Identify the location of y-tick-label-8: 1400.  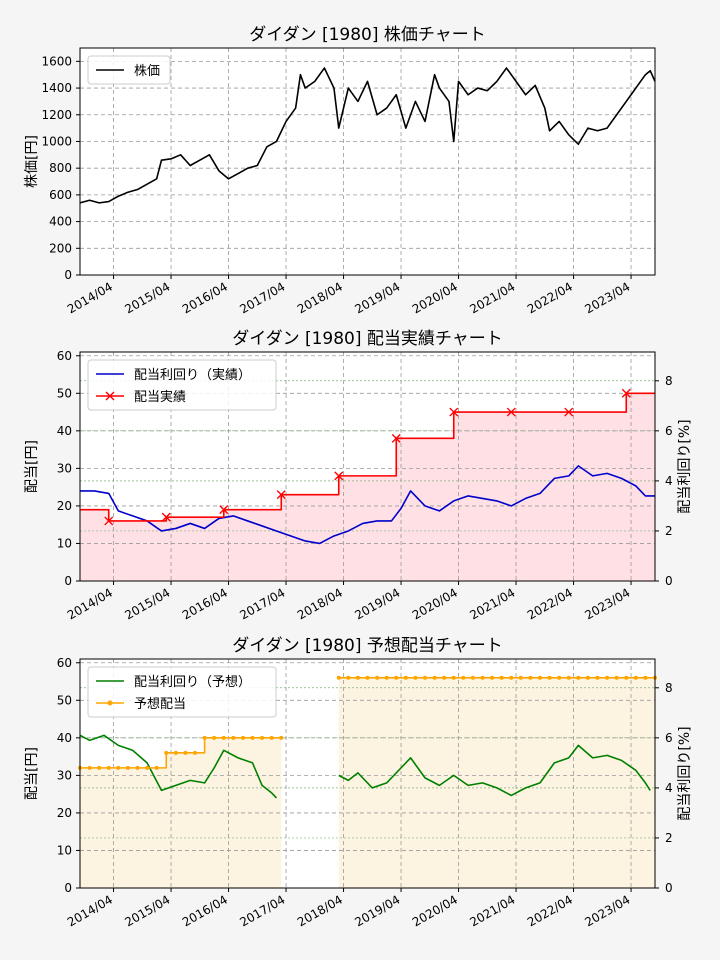
(56, 88).